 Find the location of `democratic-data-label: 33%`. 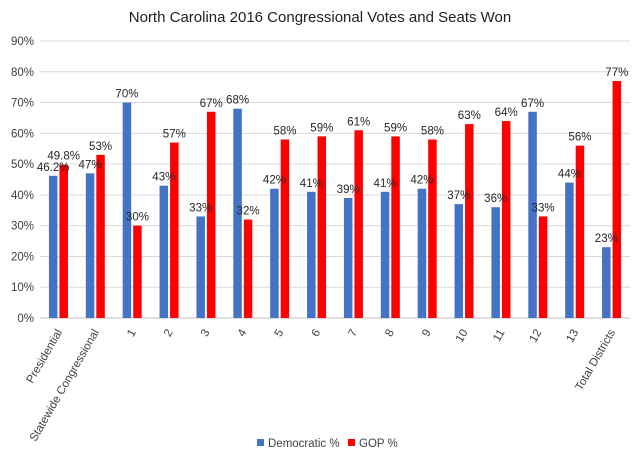

democratic-data-label: 33% is located at coordinates (200, 208).